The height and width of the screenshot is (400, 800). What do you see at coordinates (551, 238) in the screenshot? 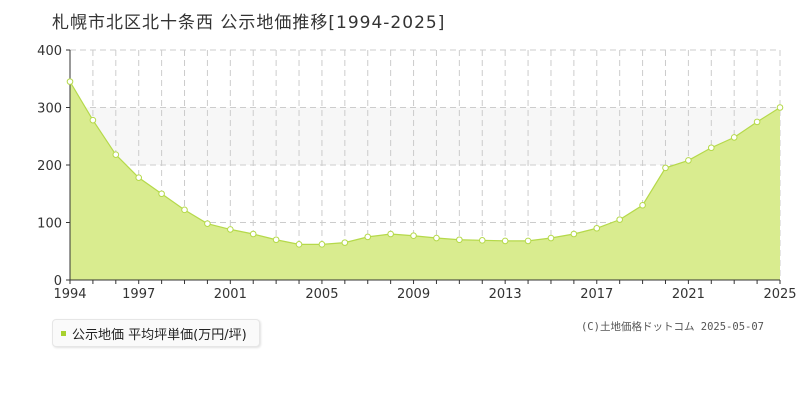
I see `data-point-2015` at bounding box center [551, 238].